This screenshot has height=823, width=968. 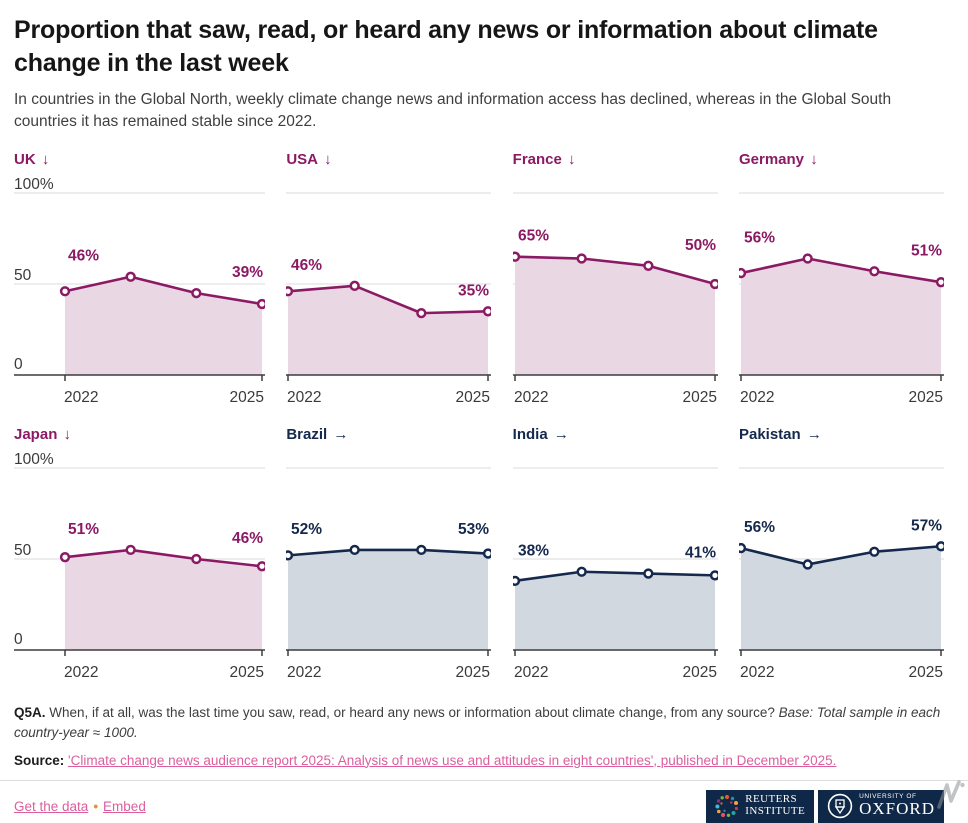 I want to click on panel-title: India →, so click(x=615, y=434).